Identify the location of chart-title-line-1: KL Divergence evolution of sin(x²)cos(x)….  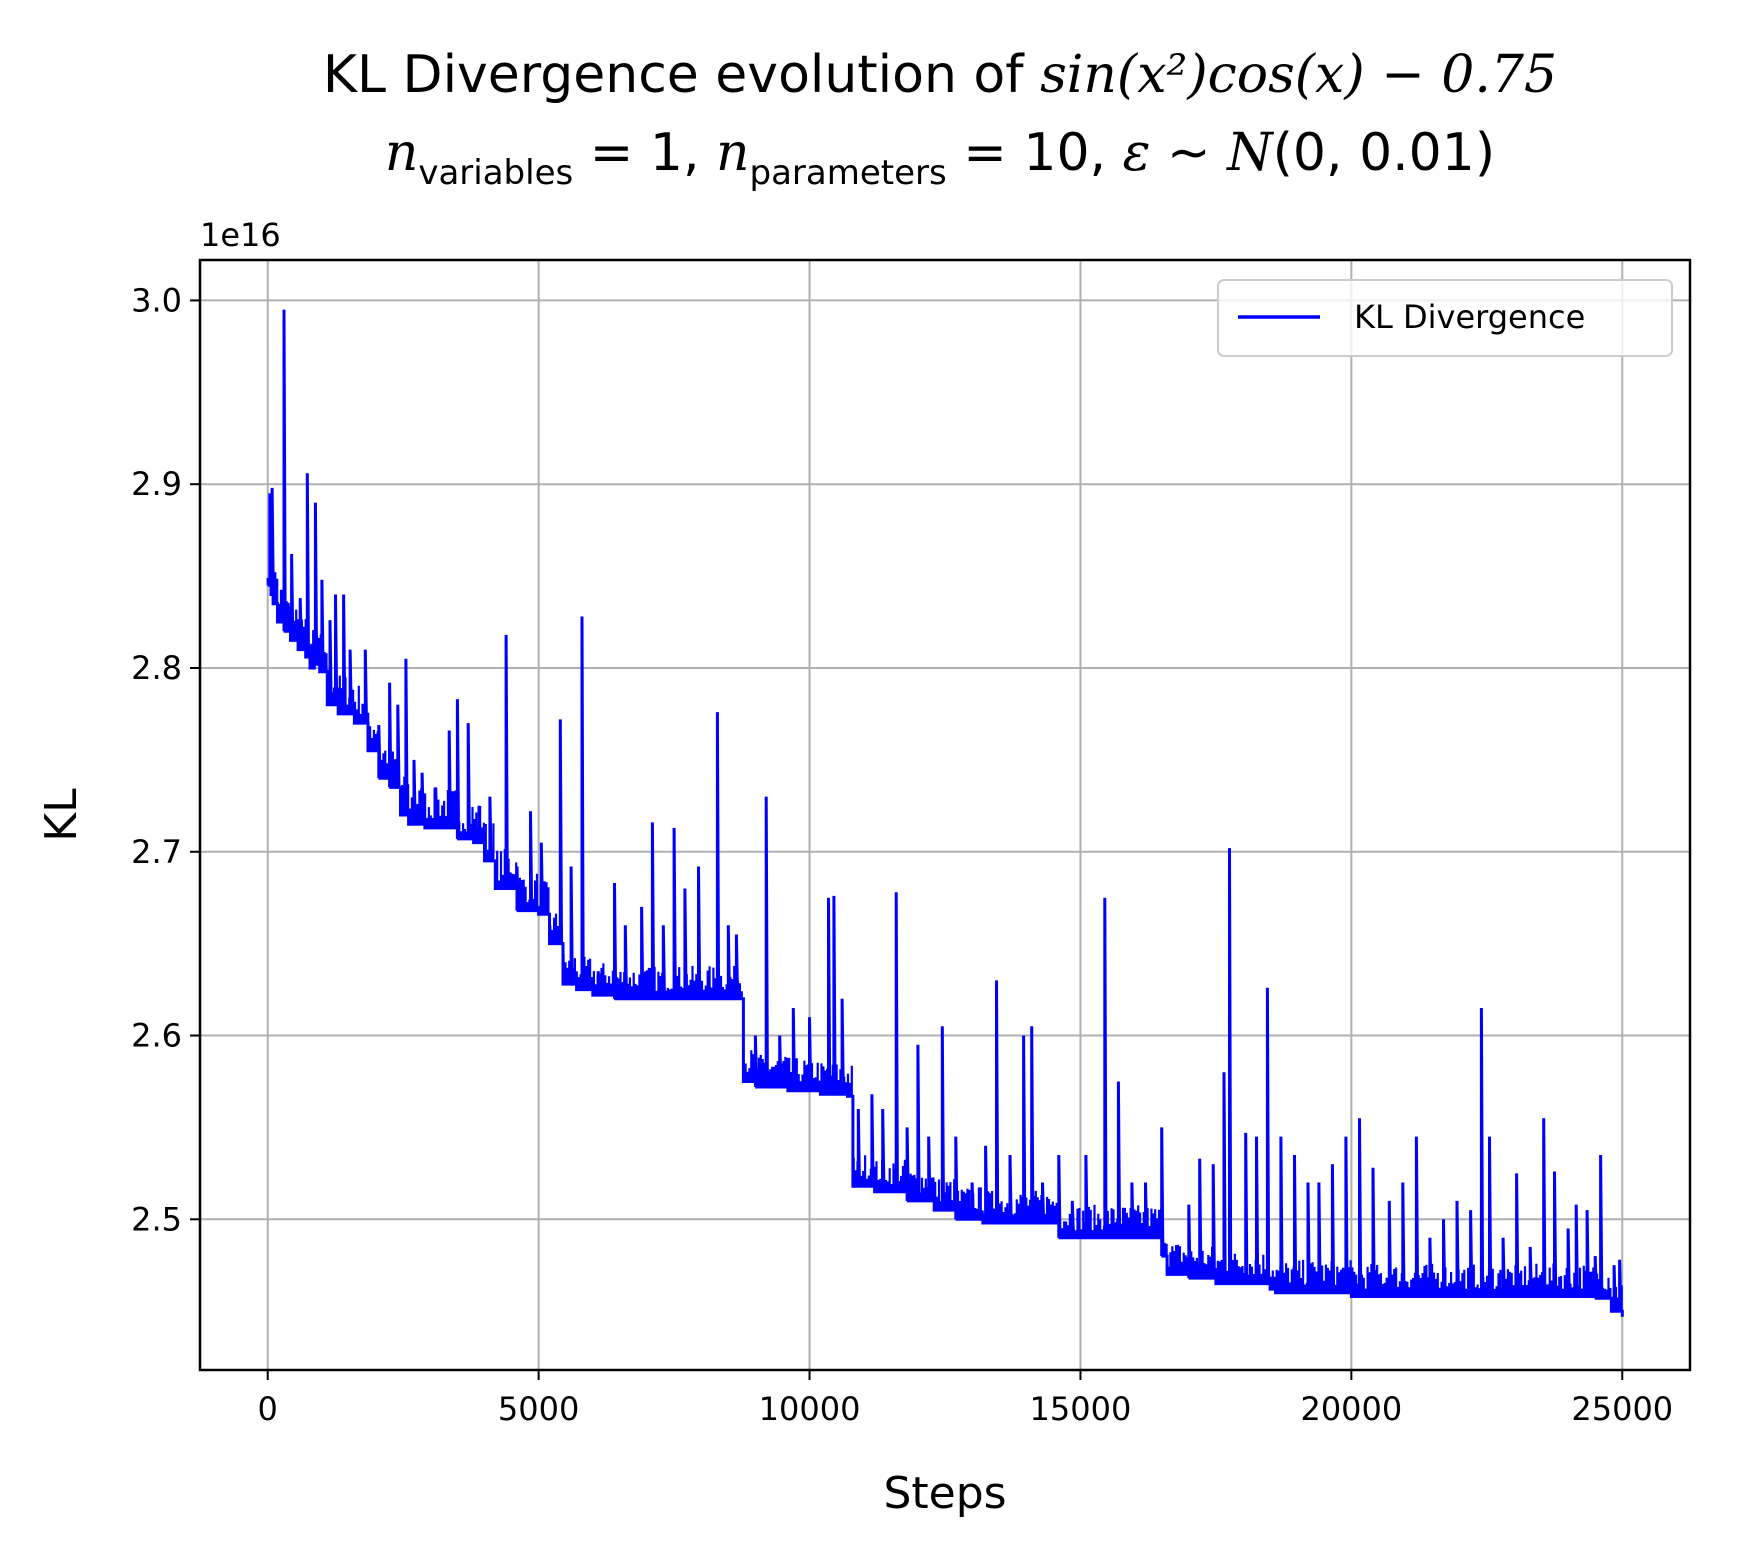
(940, 75).